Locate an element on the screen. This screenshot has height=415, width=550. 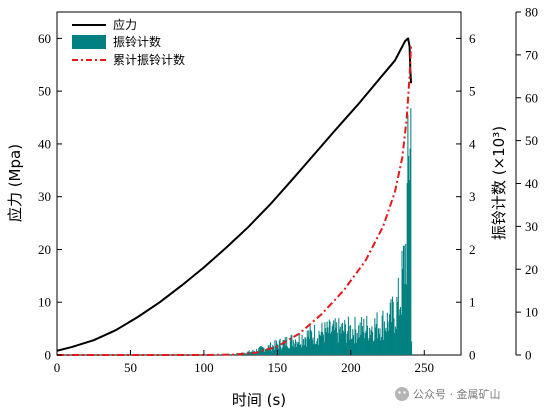
x-tick-label-2: 100 is located at coordinates (204, 367).